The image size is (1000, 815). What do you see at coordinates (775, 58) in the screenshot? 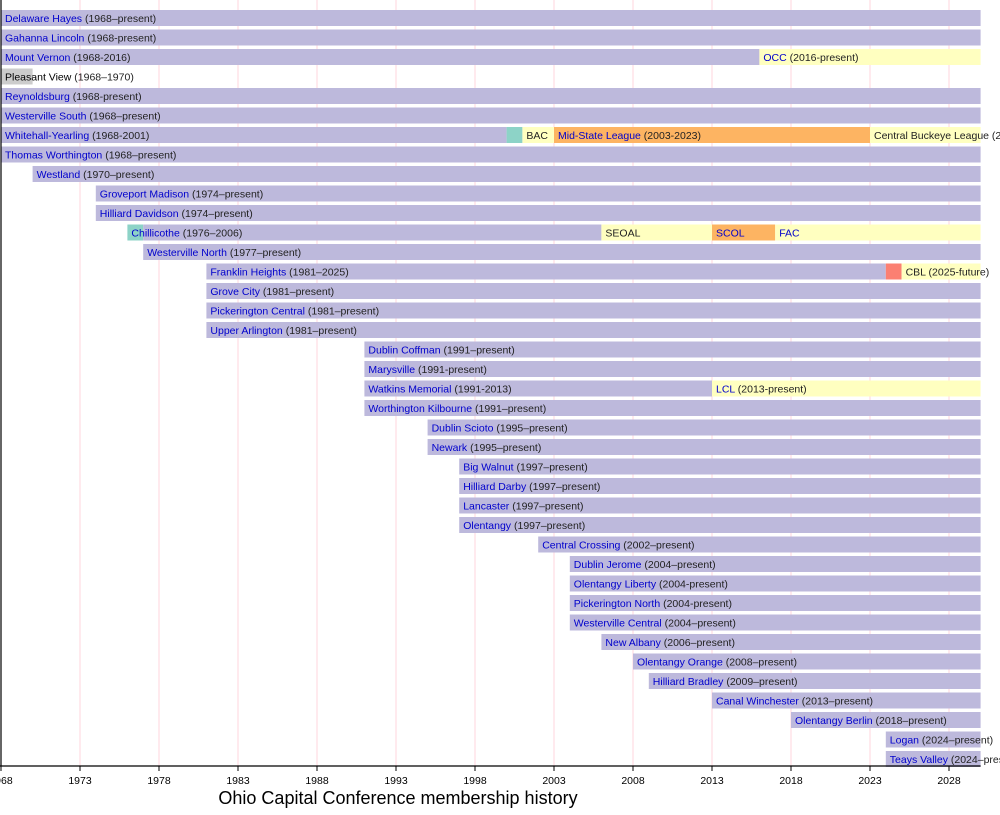
I see `member-name-link: OCC` at bounding box center [775, 58].